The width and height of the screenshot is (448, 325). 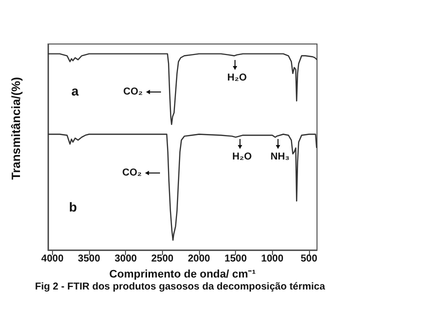 What do you see at coordinates (162, 259) in the screenshot?
I see `x-tick-label: 2500` at bounding box center [162, 259].